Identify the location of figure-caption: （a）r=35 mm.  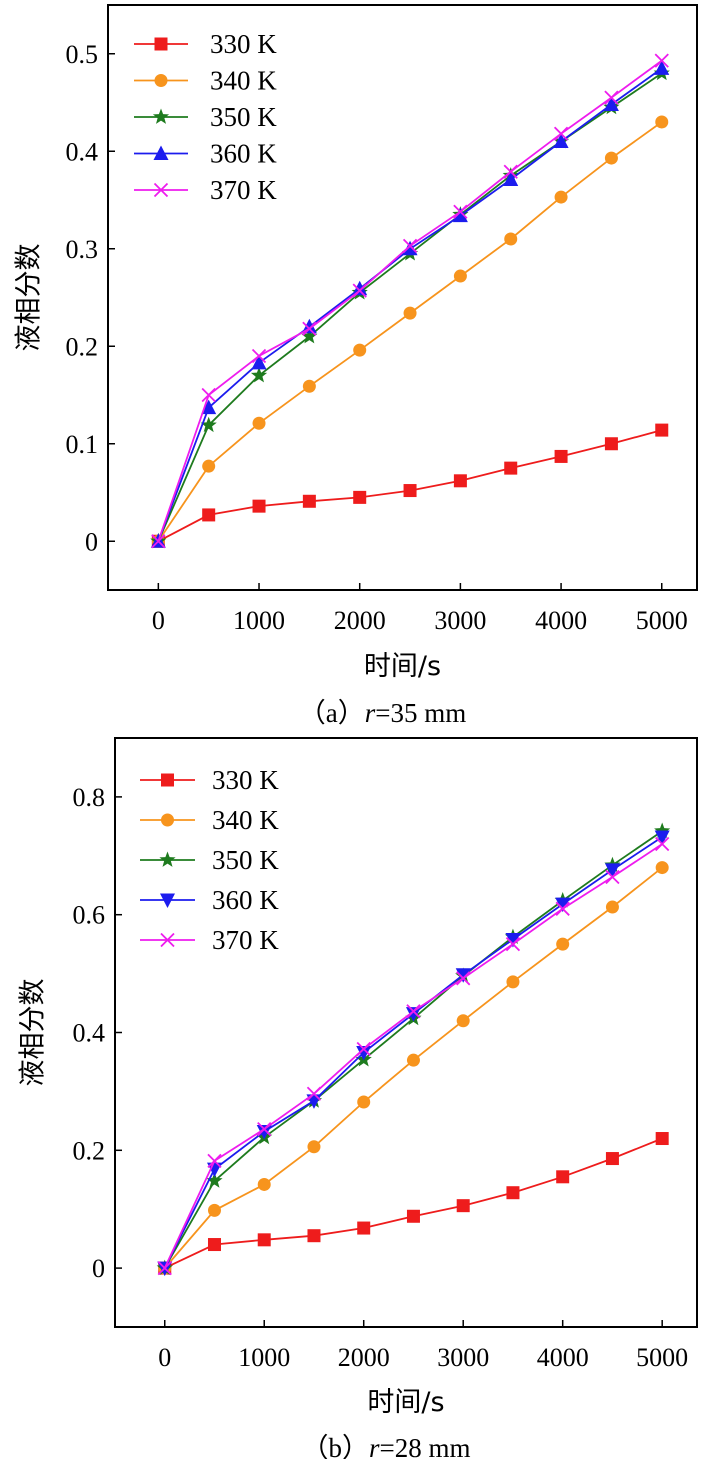
(382, 713).